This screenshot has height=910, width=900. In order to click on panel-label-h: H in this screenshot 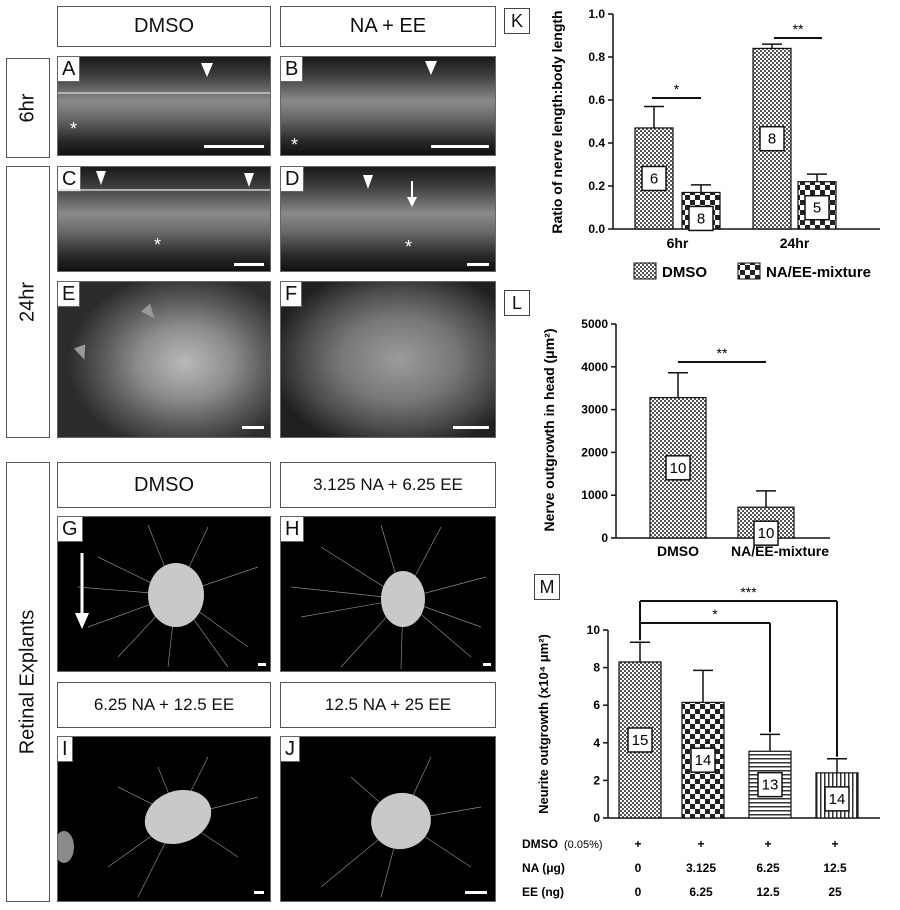, I will do `click(293, 529)`.